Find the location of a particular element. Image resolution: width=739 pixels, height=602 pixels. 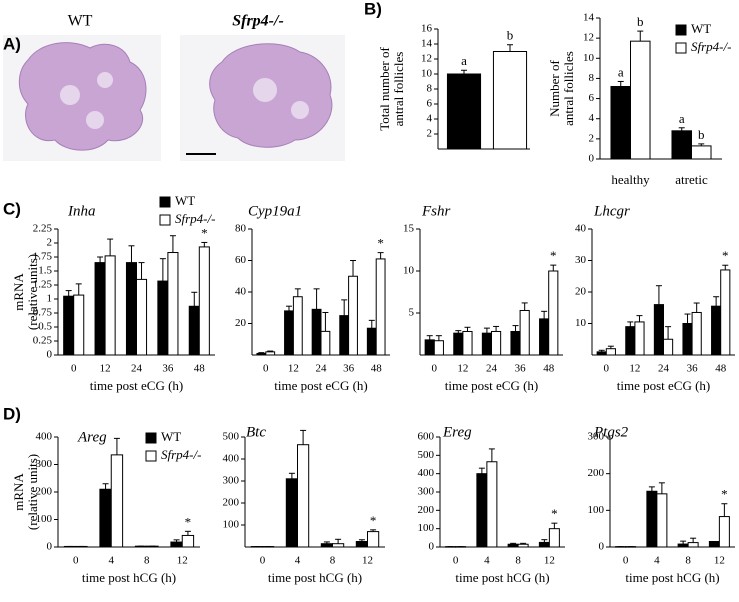

chart-title: Inha is located at coordinates (81, 211).